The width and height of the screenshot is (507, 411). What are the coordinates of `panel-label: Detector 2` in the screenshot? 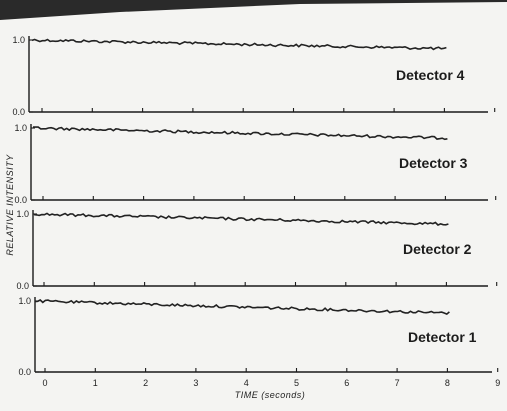 It's located at (437, 249).